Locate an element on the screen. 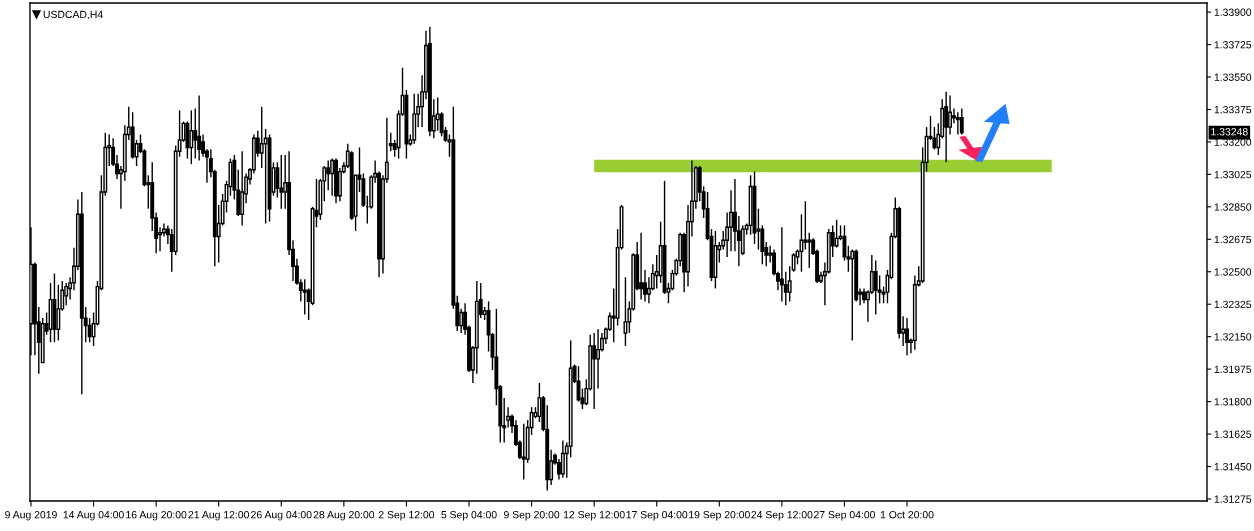 The height and width of the screenshot is (531, 1254). y-tick-label: 1.31275 is located at coordinates (1233, 499).